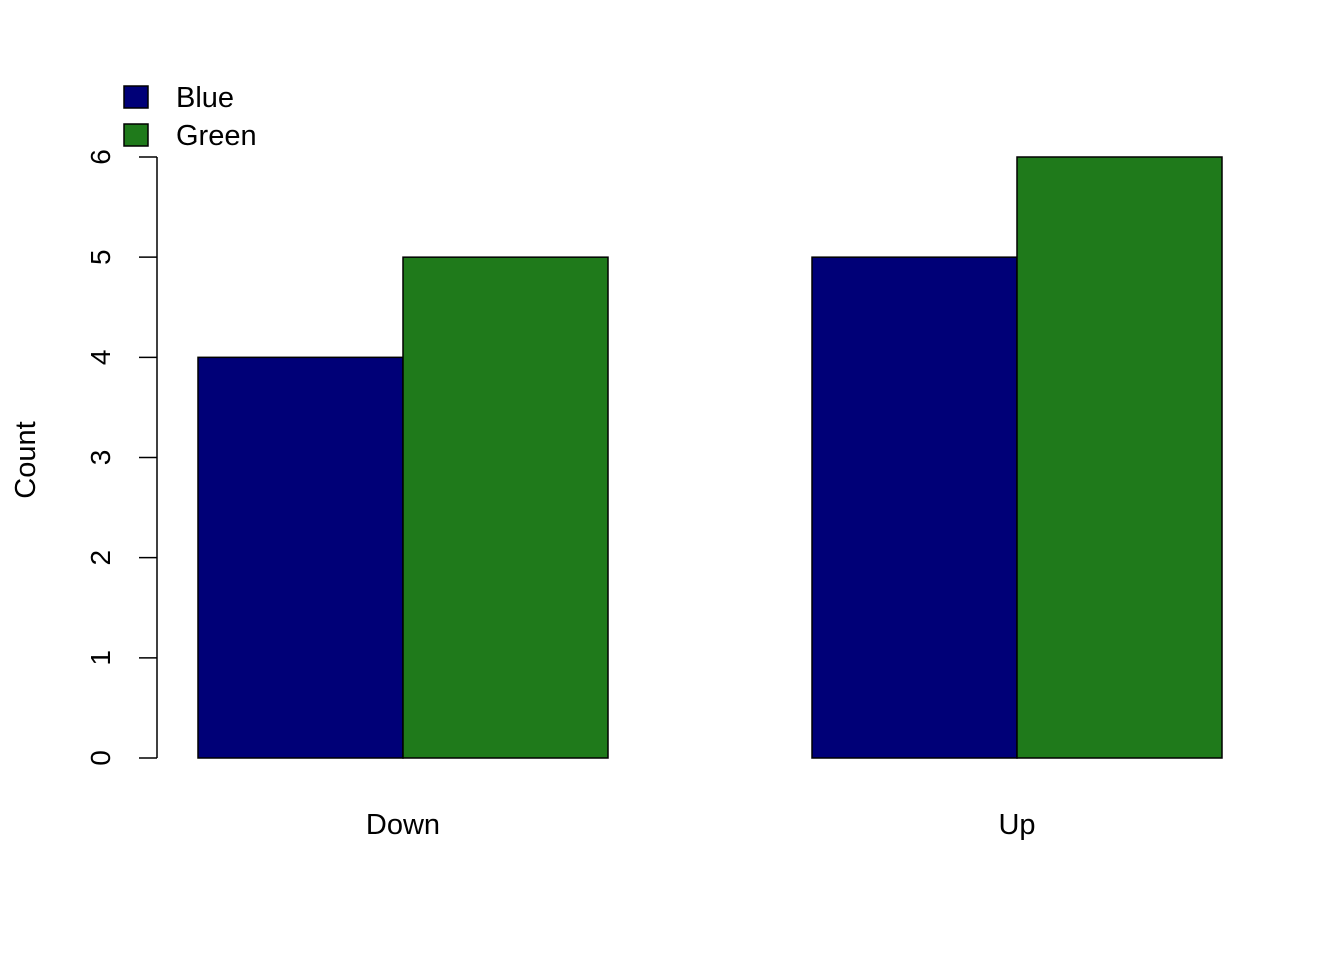 This screenshot has width=1344, height=960. I want to click on bar-blue-up, so click(914, 507).